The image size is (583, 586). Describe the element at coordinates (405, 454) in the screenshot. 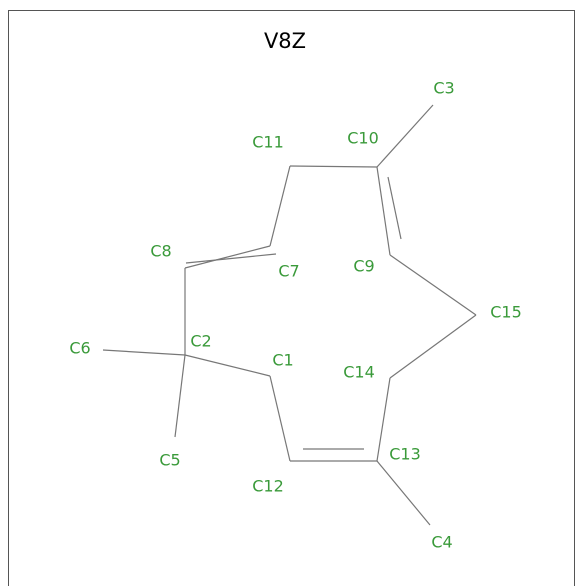

I see `atom-label: C13` at that location.